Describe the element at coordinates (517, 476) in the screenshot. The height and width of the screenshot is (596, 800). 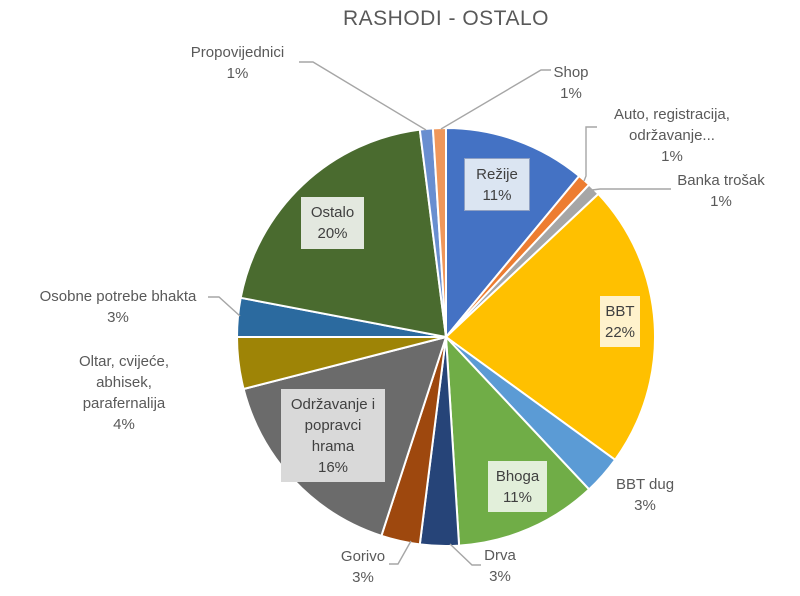
I see `slice-label-name: Bhoga` at that location.